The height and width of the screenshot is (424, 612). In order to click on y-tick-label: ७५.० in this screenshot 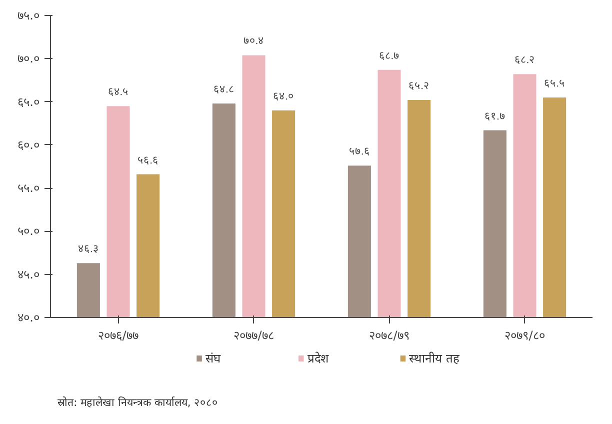, I will do `click(29, 15)`.